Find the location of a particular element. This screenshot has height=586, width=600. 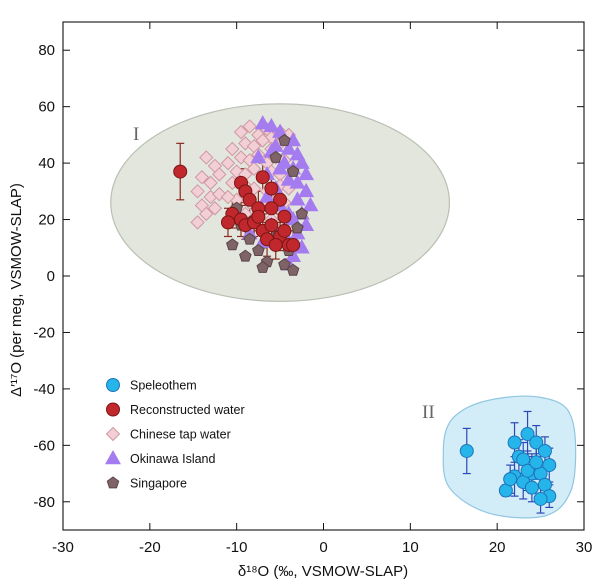

region-ii-blob is located at coordinates (509, 457).